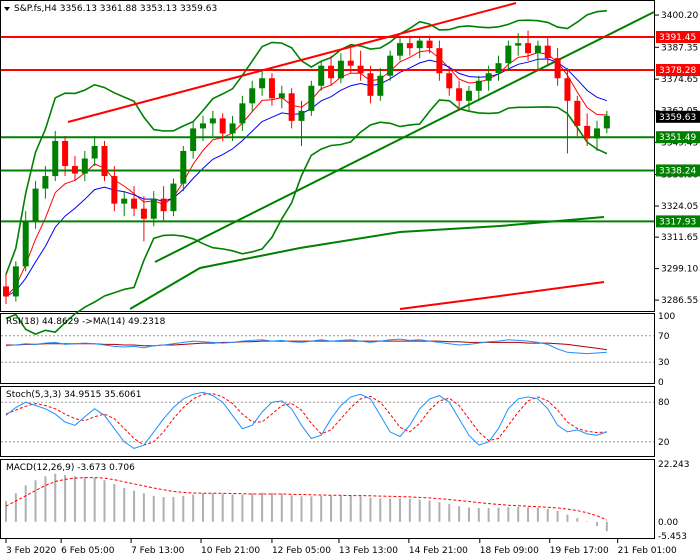 The height and width of the screenshot is (560, 700). What do you see at coordinates (158, 551) in the screenshot?
I see `time-tick-label: 7 Feb 13:00` at bounding box center [158, 551].